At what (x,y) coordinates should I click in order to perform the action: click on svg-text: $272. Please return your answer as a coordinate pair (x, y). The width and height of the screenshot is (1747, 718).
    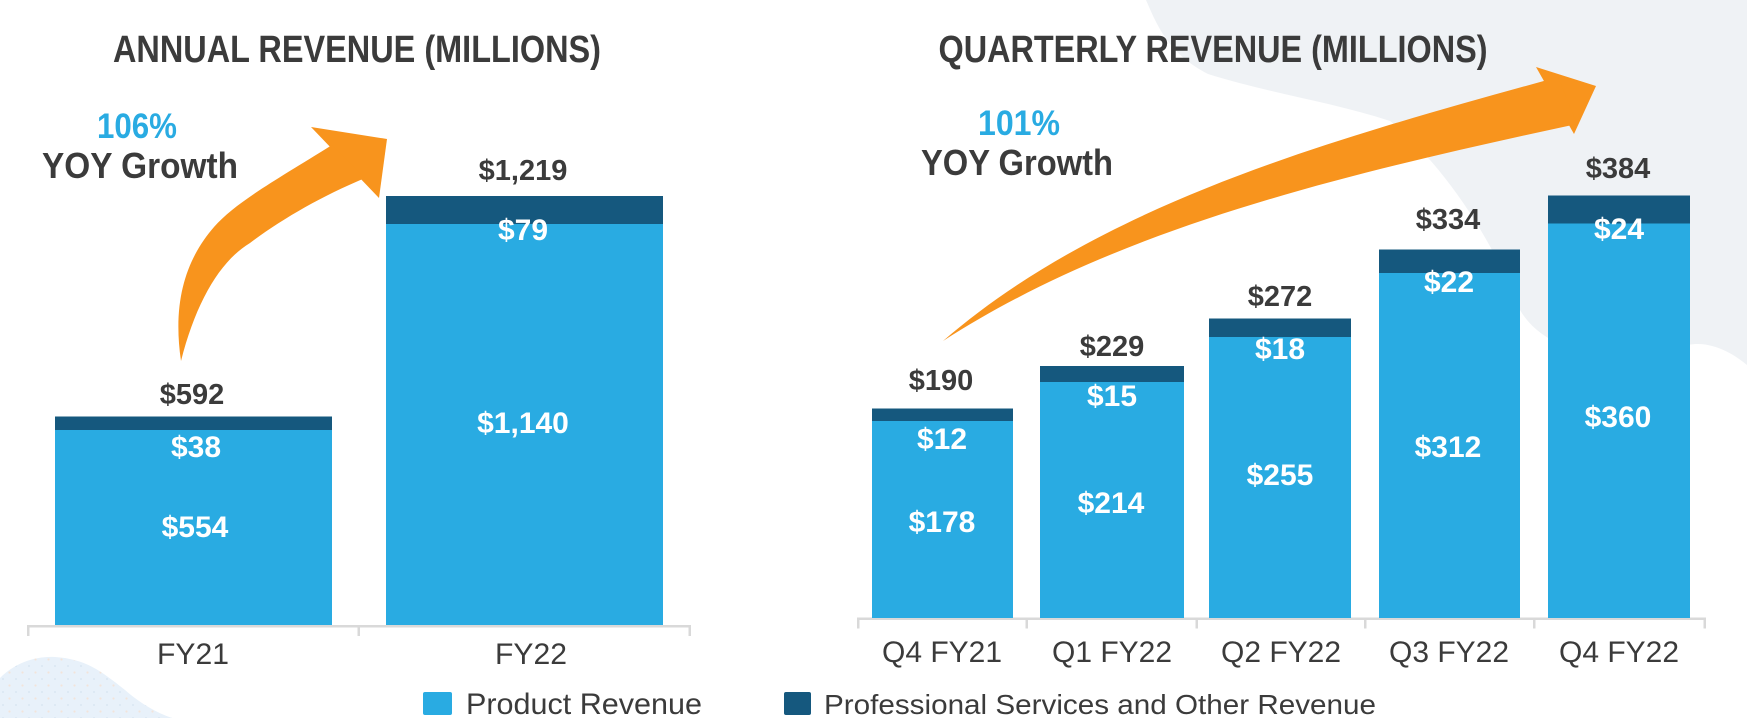
    Looking at the image, I should click on (1280, 297).